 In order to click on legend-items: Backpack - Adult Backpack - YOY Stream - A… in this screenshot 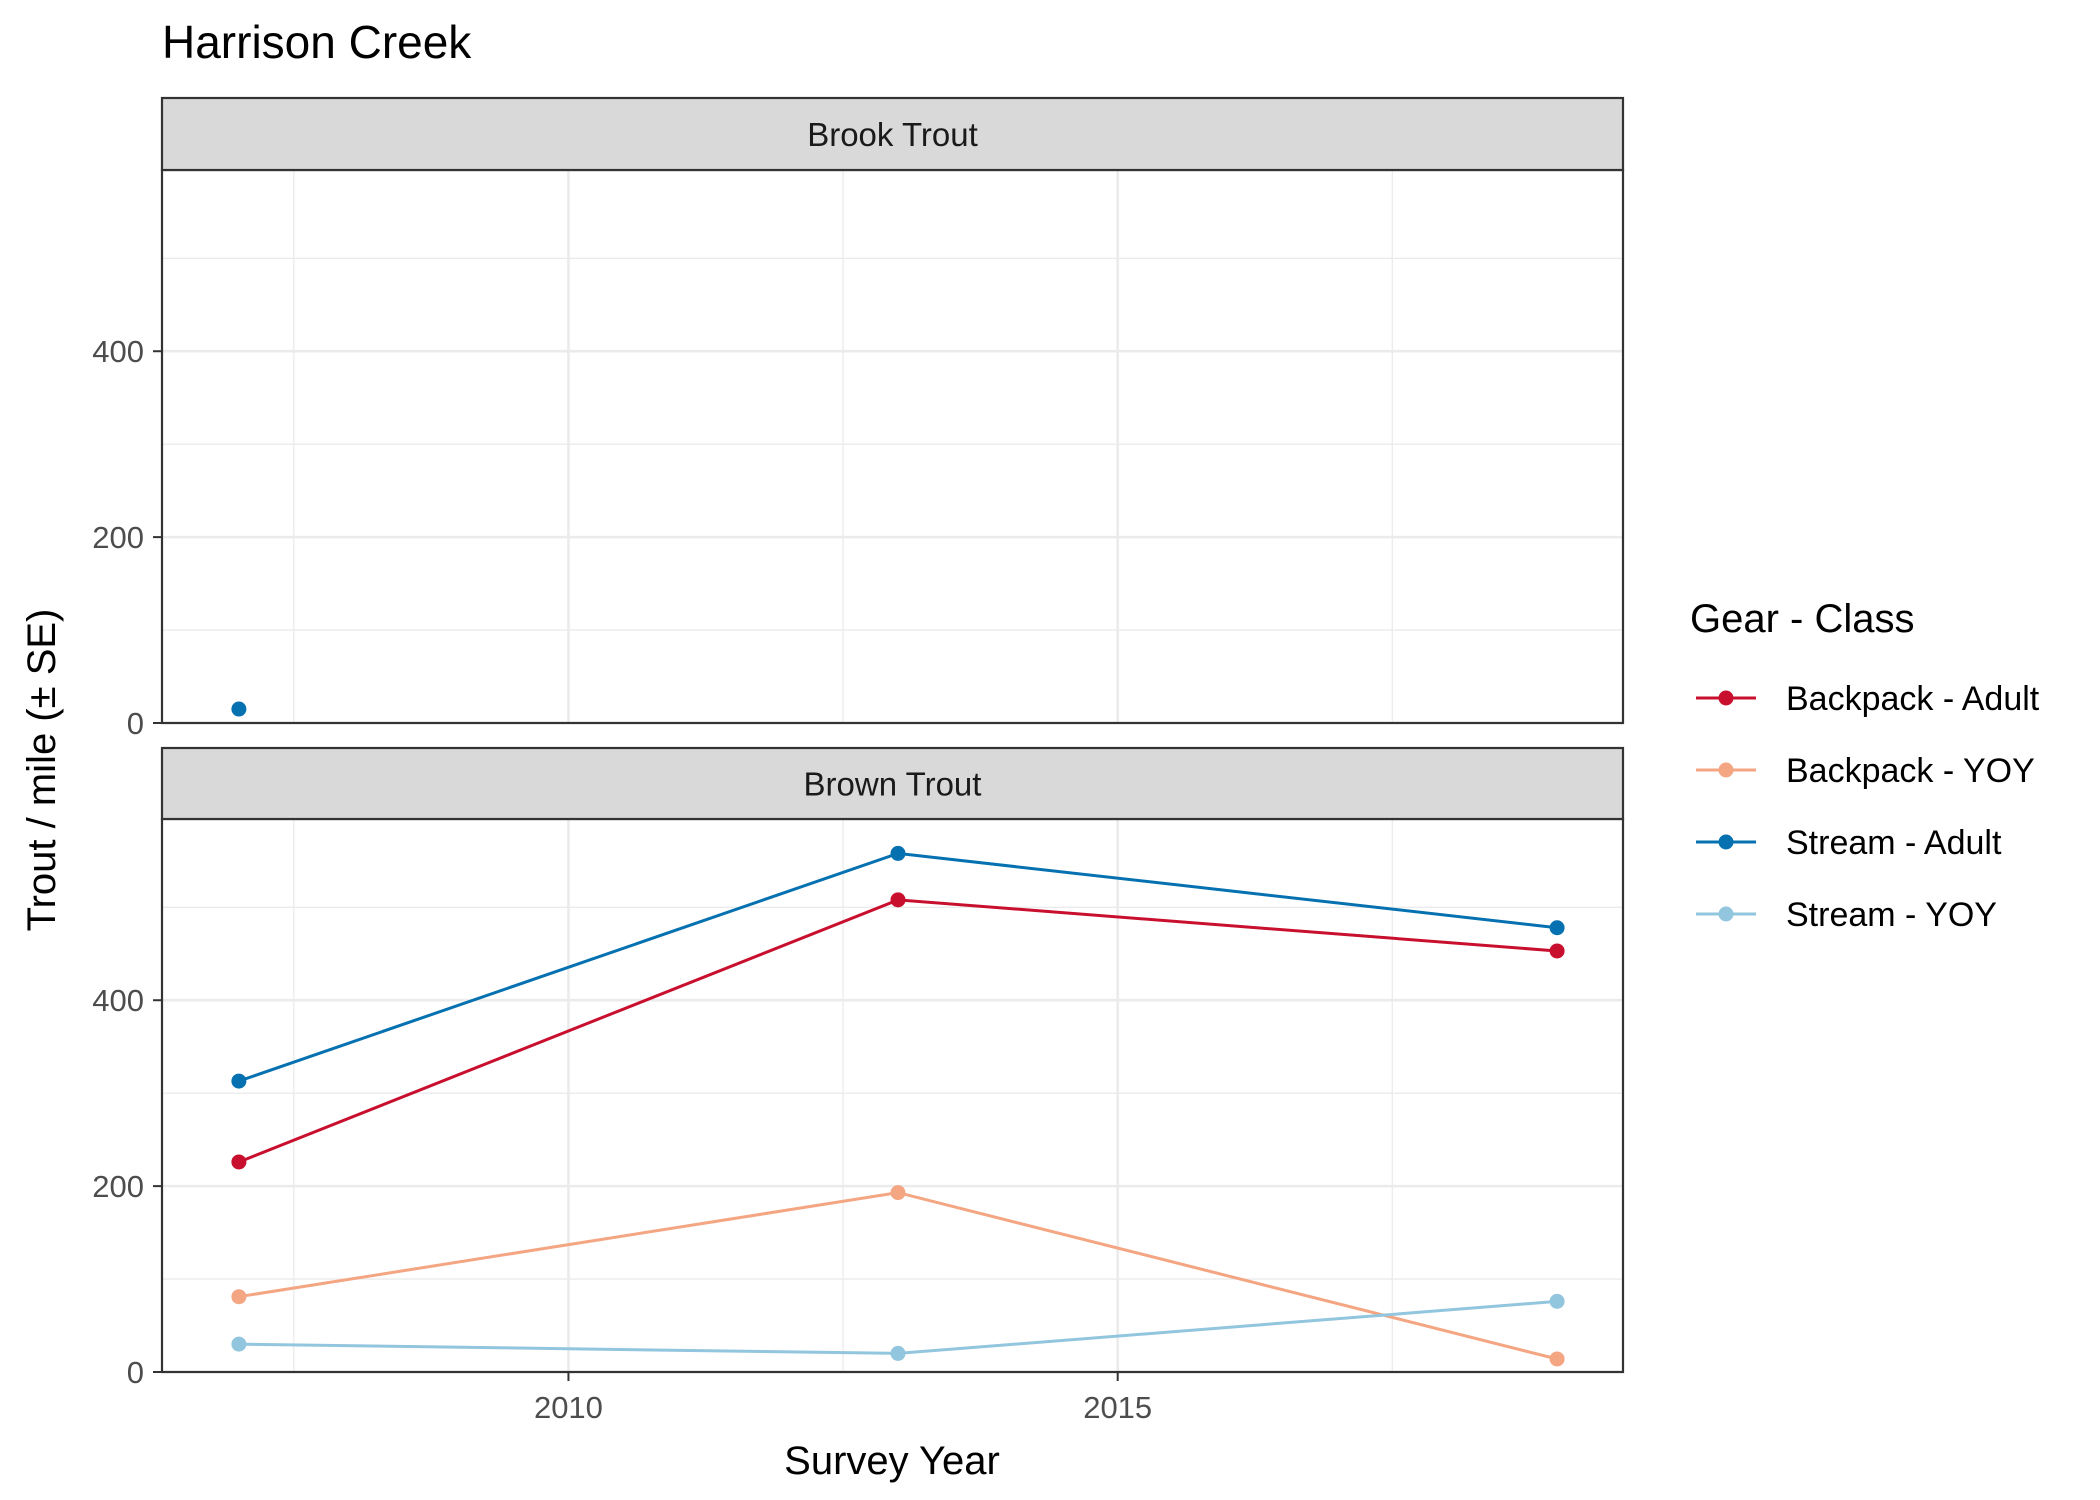, I will do `click(1868, 807)`.